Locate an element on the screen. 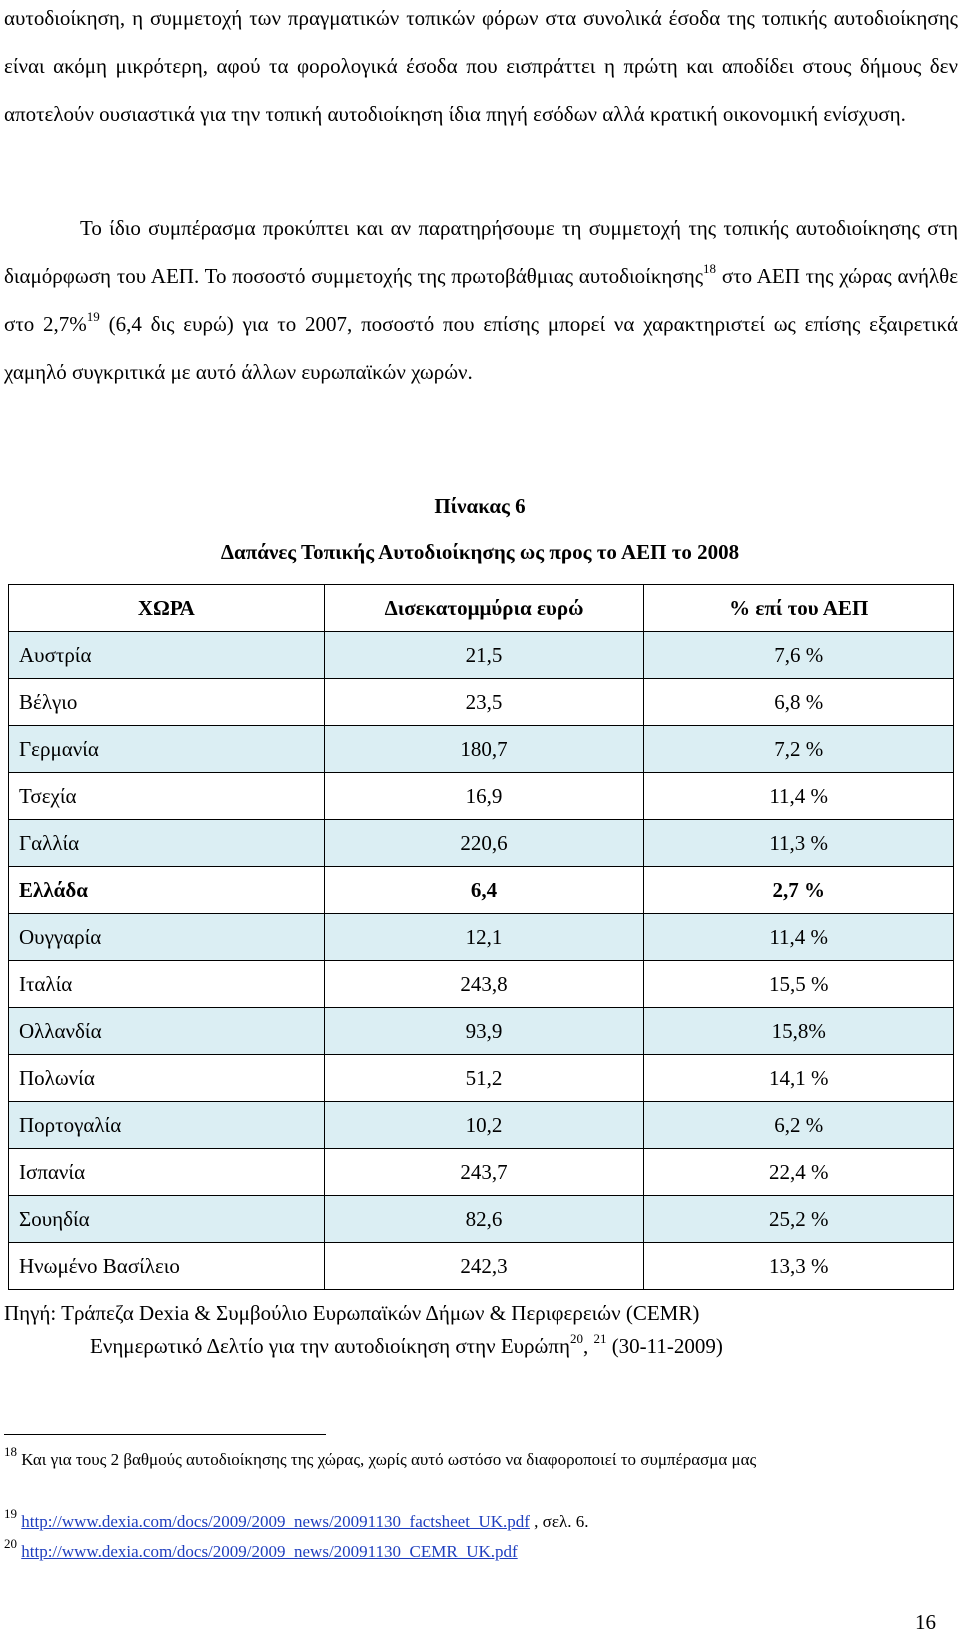 This screenshot has height=1650, width=960. cell-country: Τσεχία is located at coordinates (166, 796).